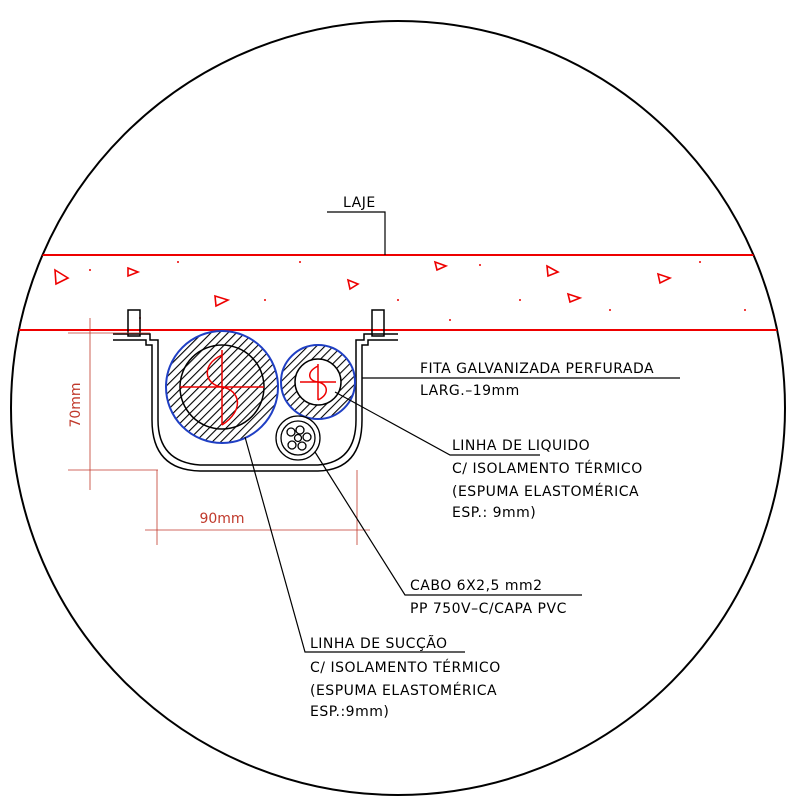 This screenshot has height=803, width=797. What do you see at coordinates (476, 586) in the screenshot?
I see `callout-line: CABO 6X2,5 mm2` at bounding box center [476, 586].